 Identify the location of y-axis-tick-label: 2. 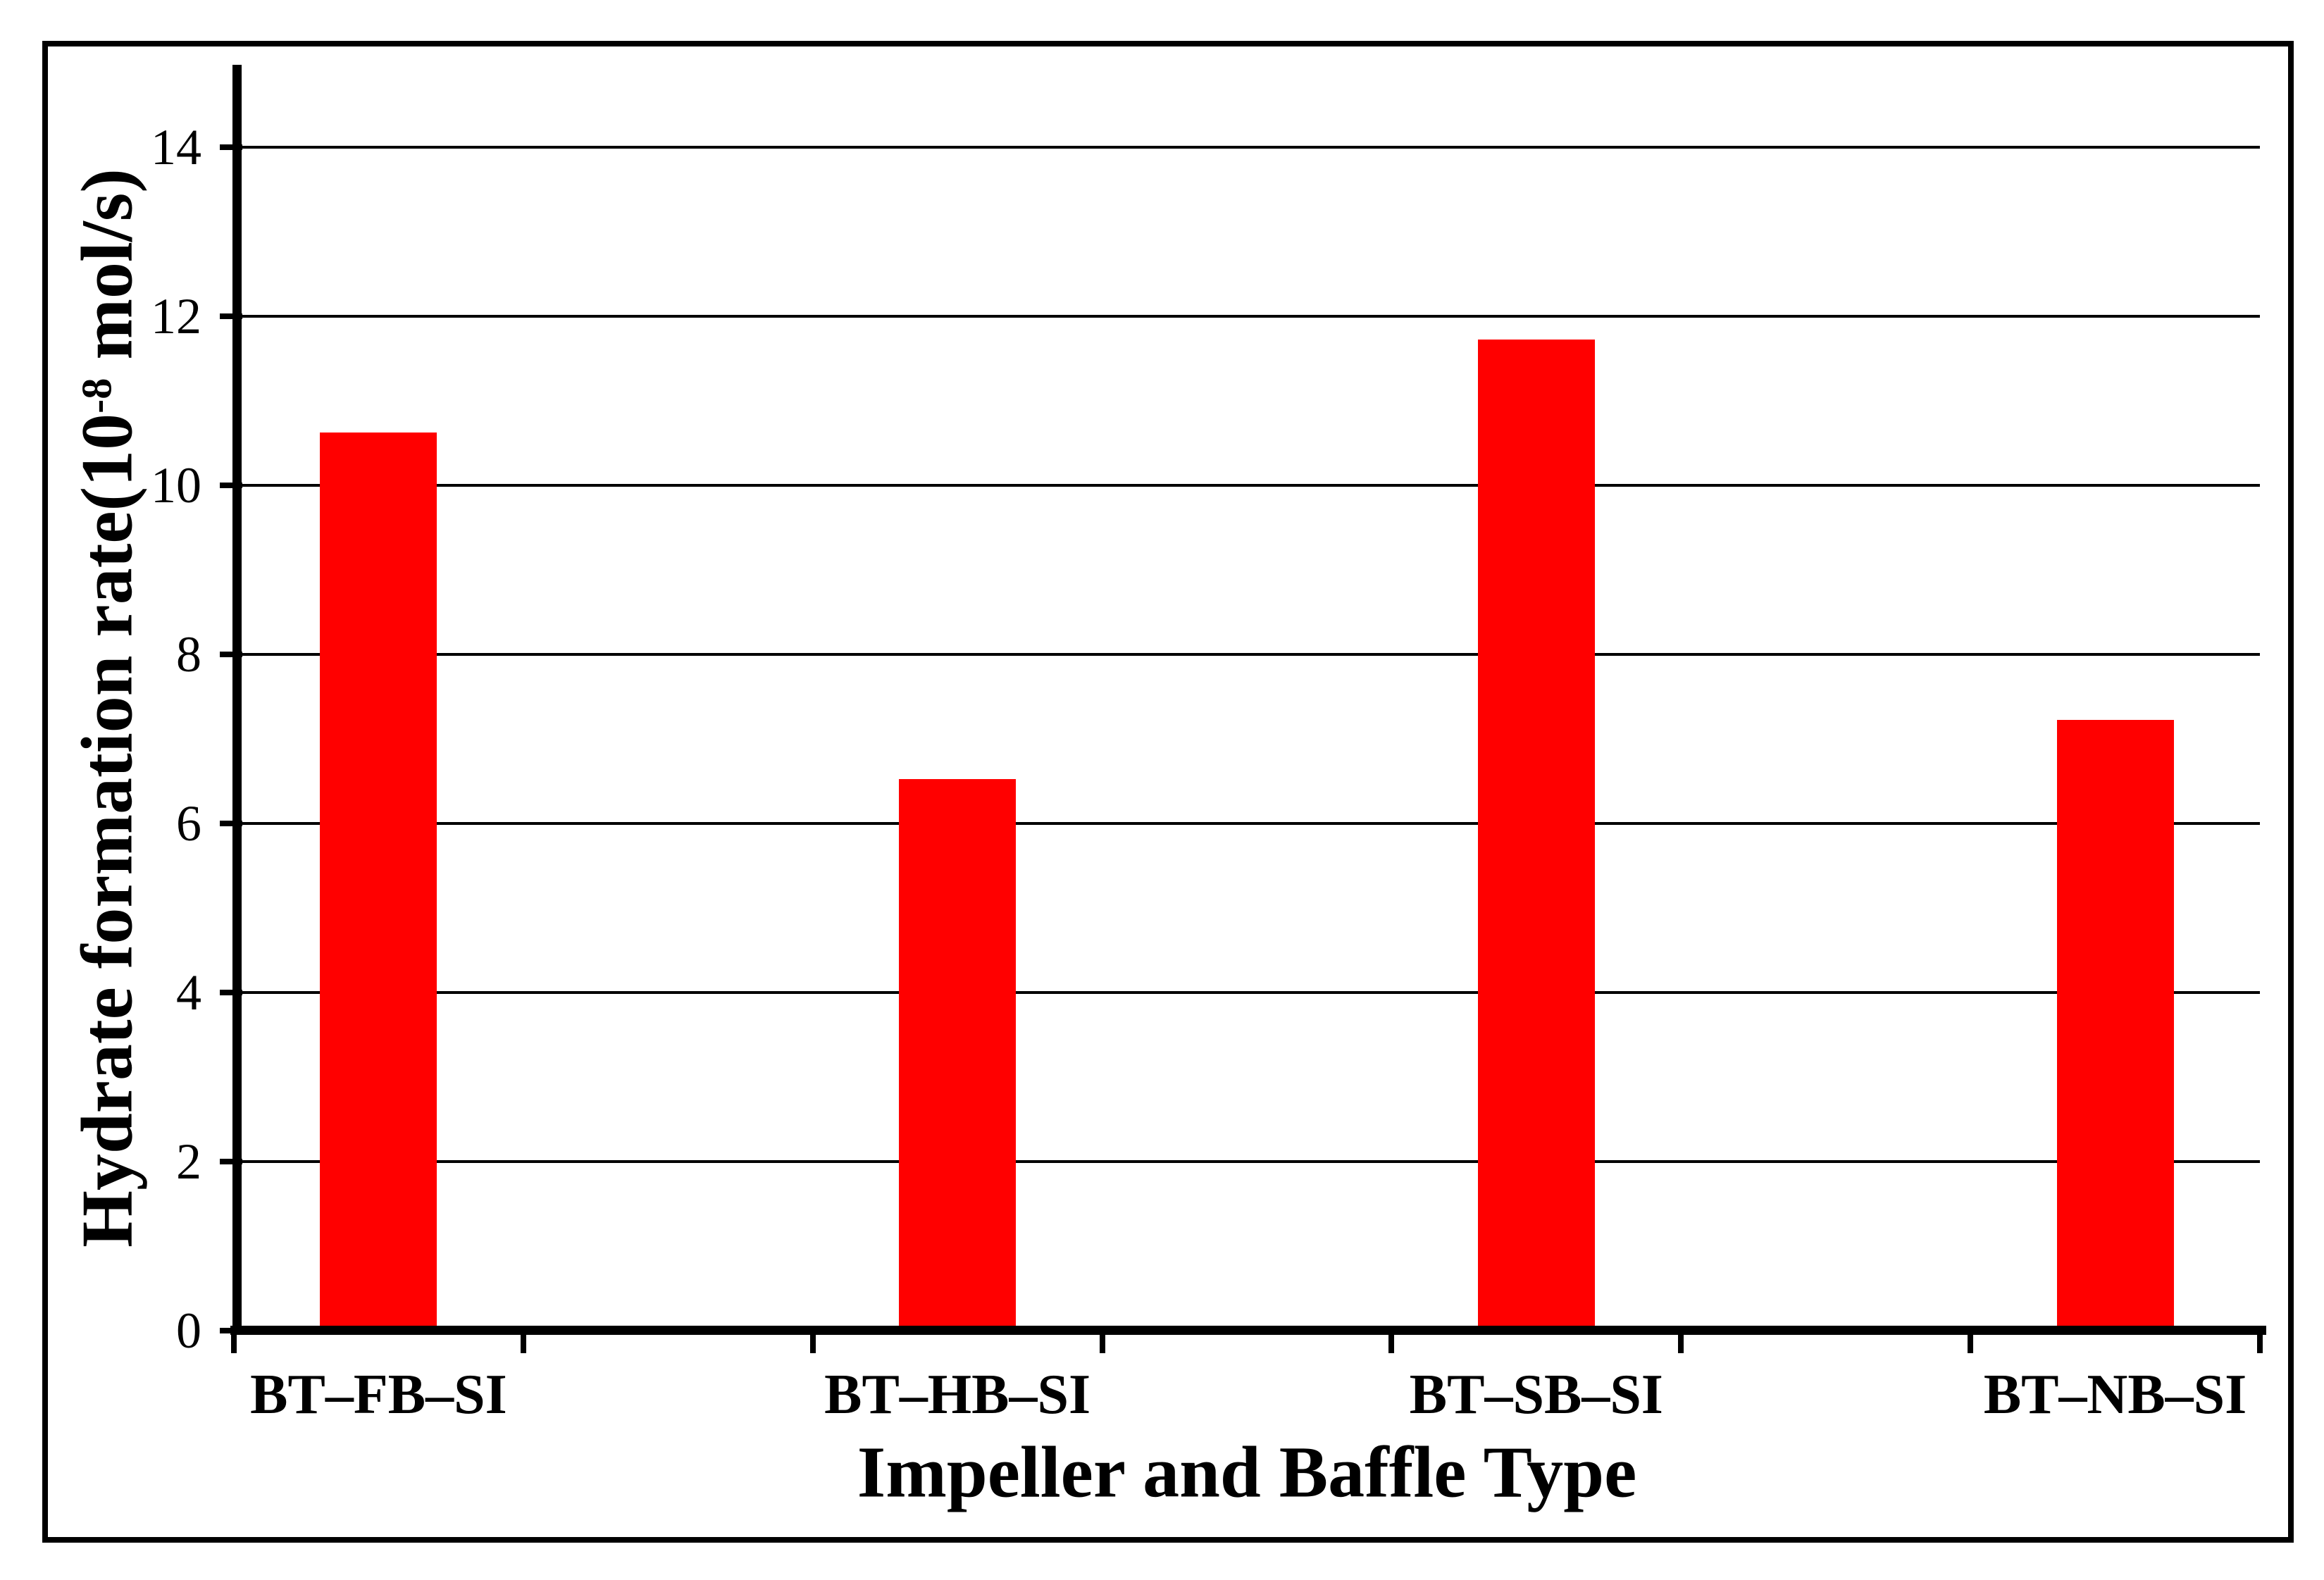
(188, 1161).